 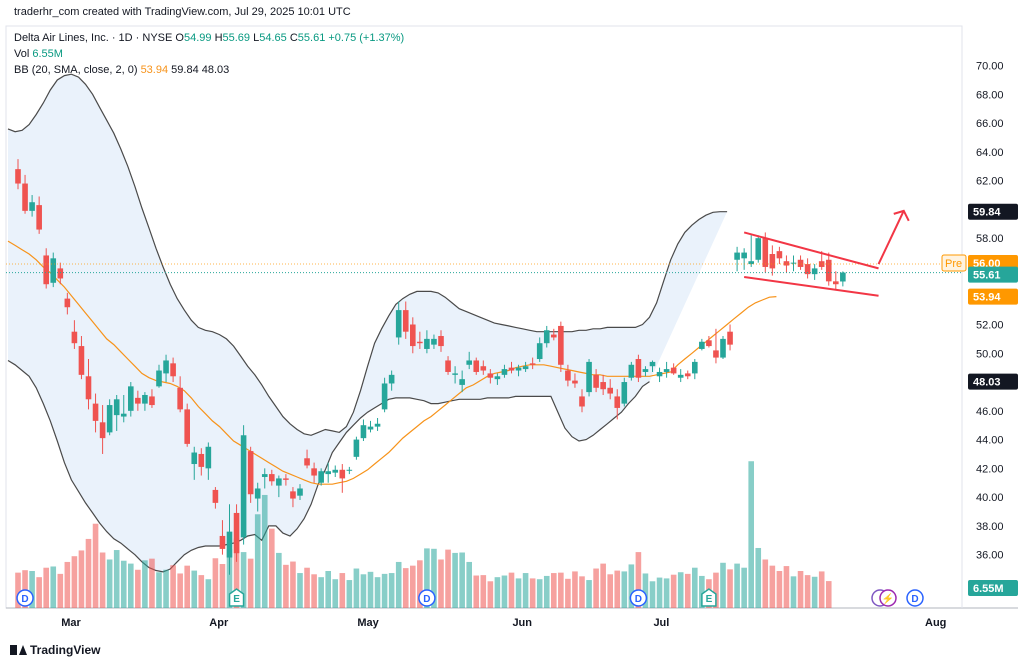 What do you see at coordinates (426, 599) in the screenshot?
I see `dividend-marker-label: D` at bounding box center [426, 599].